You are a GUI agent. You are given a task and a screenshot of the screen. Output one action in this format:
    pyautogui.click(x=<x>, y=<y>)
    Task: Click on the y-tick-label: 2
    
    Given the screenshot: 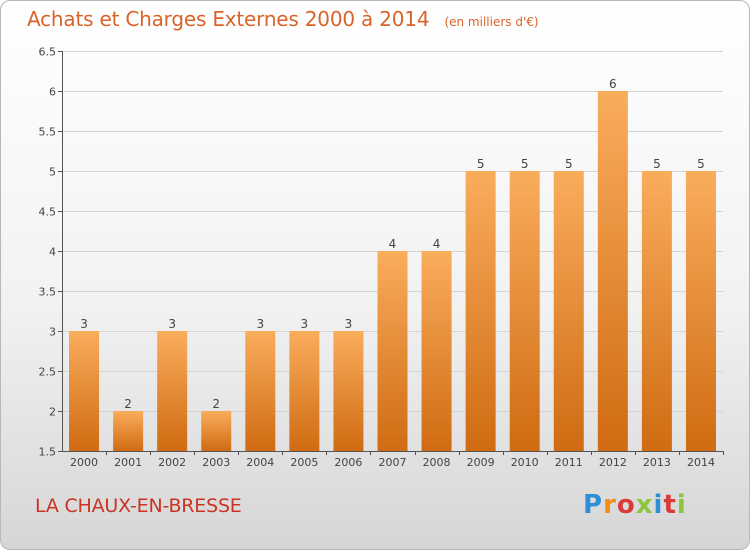 What is the action you would take?
    pyautogui.click(x=52, y=412)
    